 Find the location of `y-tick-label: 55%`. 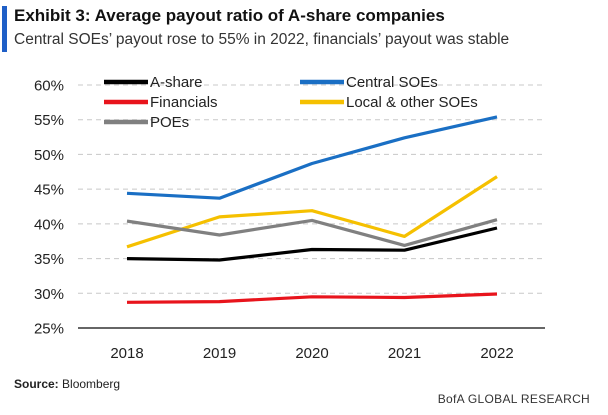

y-tick-label: 55% is located at coordinates (49, 120).